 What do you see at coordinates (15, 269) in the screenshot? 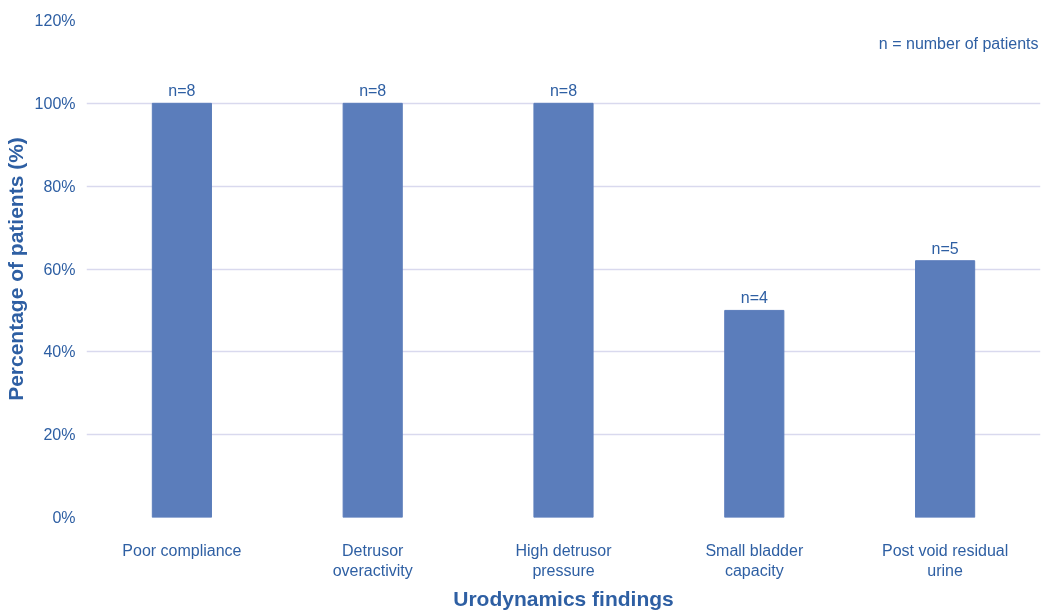
I see `y-axis-title: Percentage of patients (%)` at bounding box center [15, 269].